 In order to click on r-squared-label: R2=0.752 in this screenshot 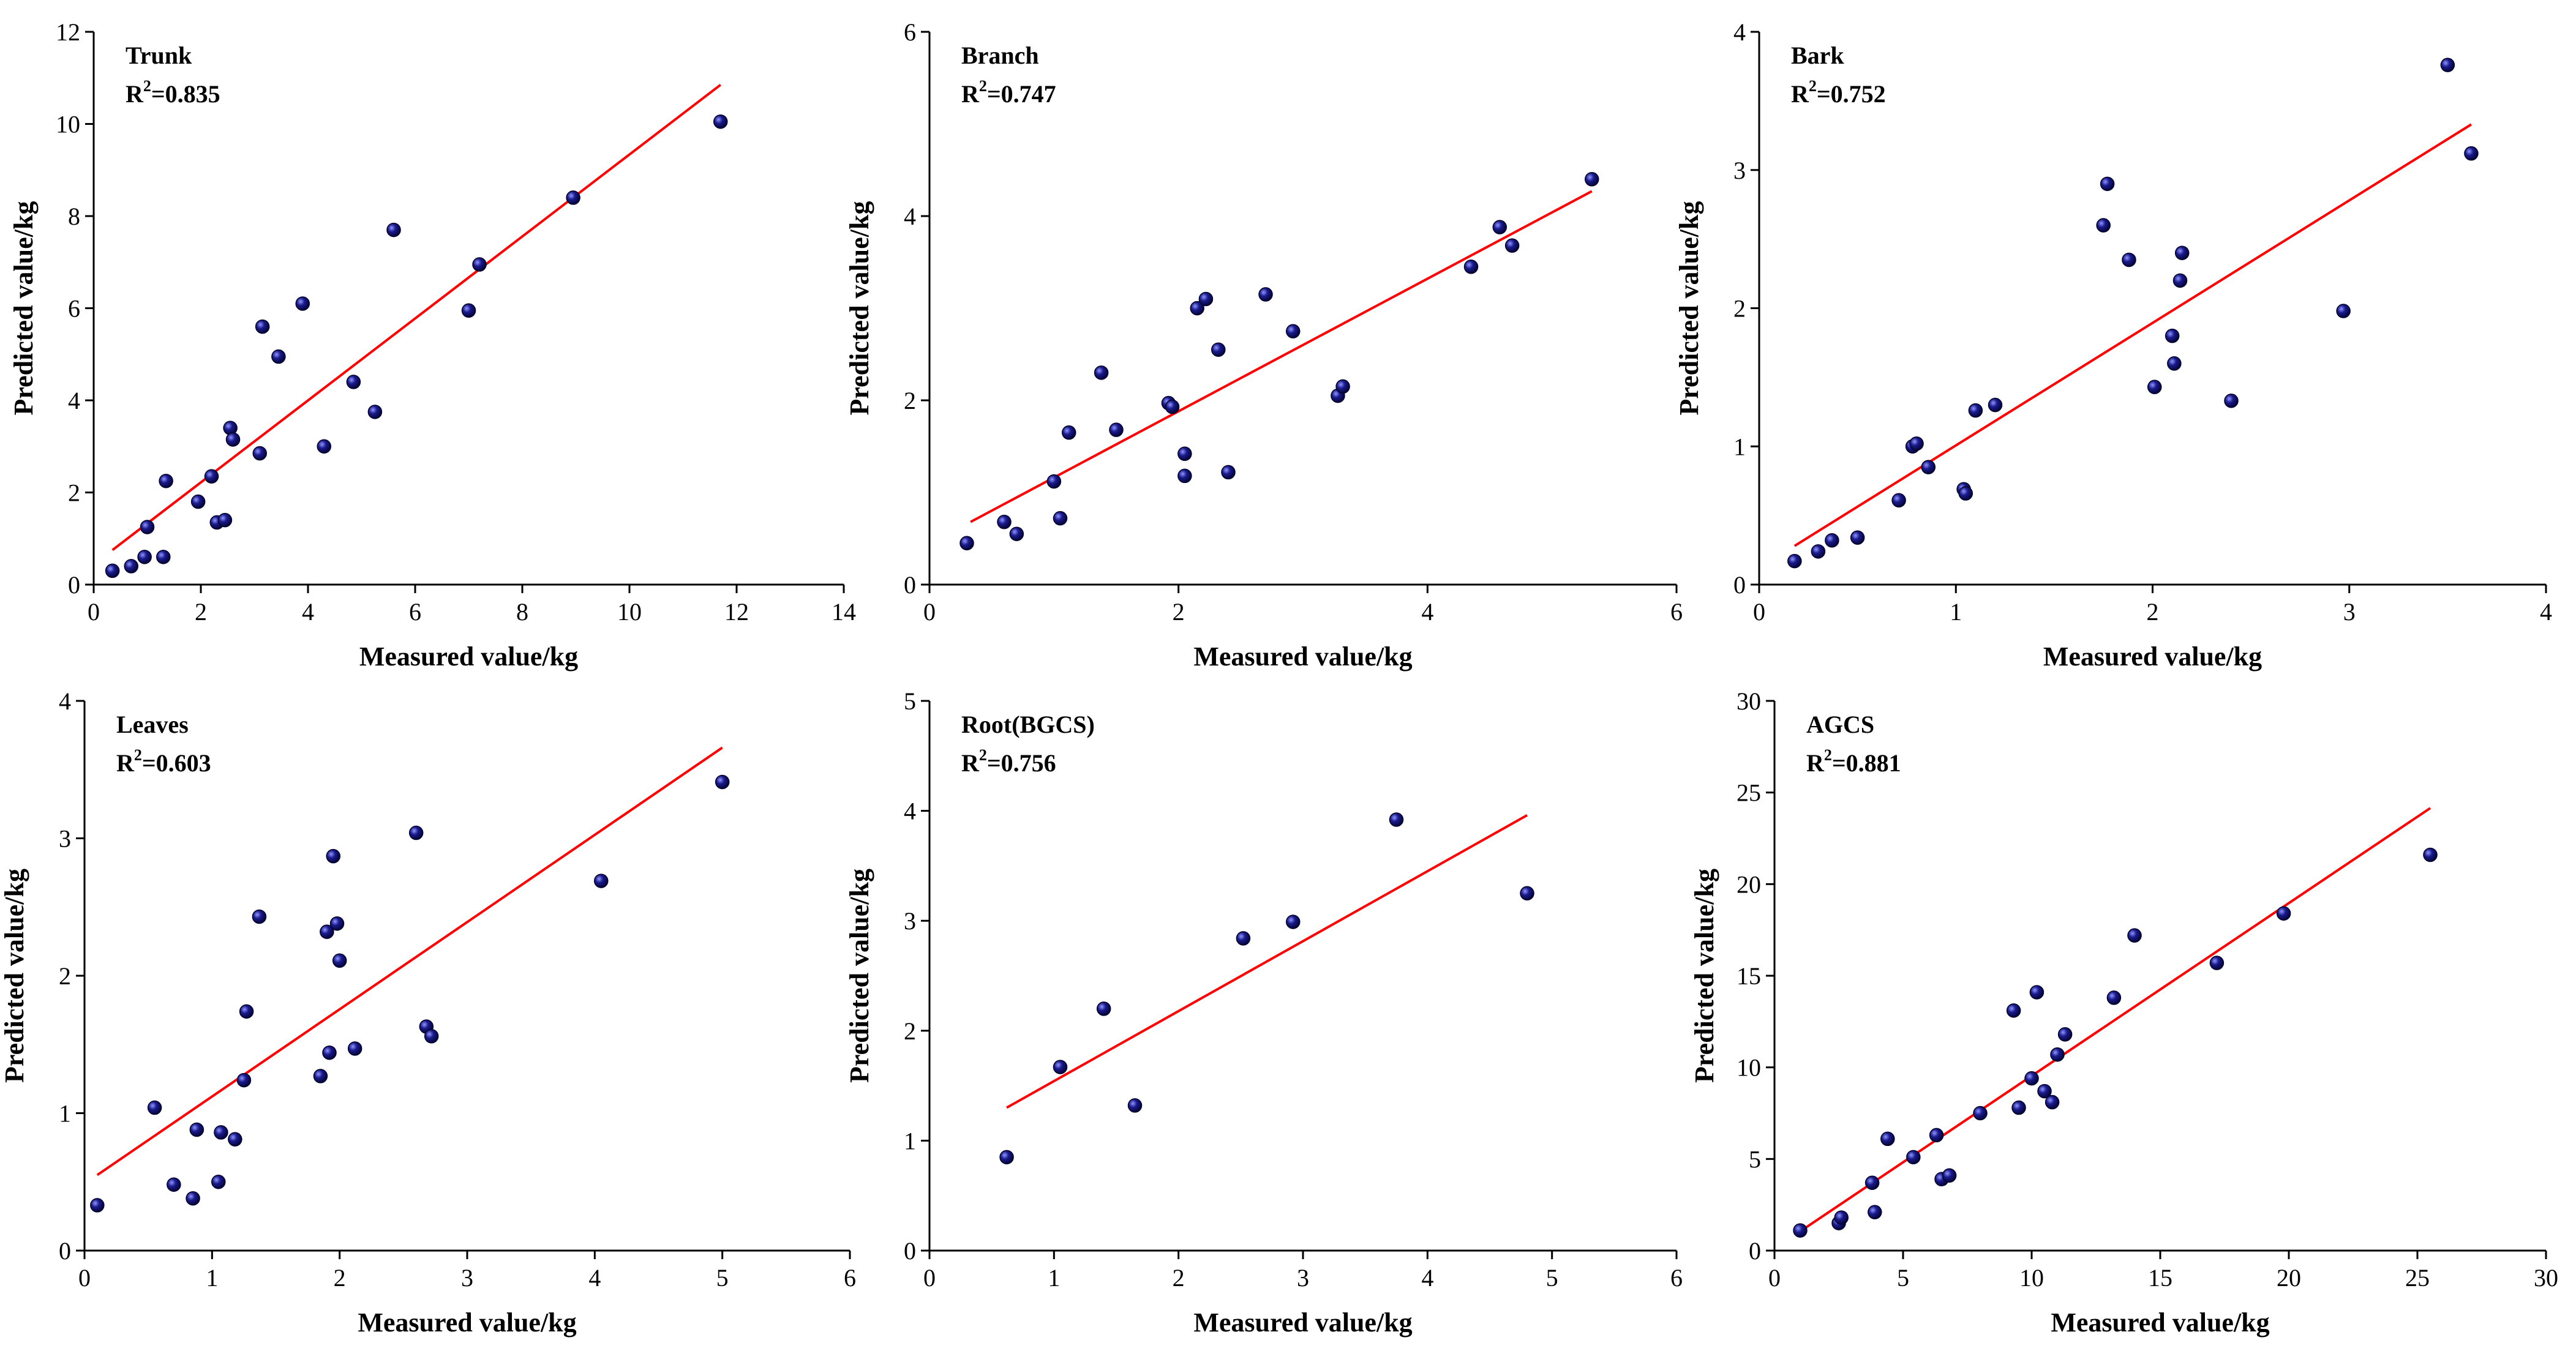, I will do `click(1838, 92)`.